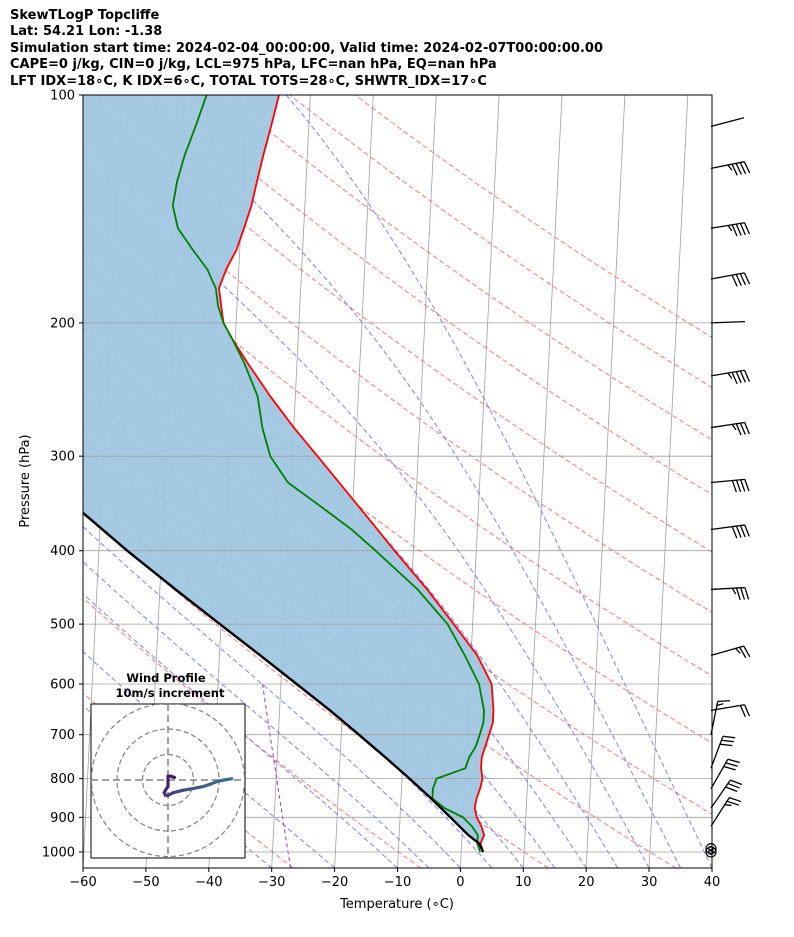  Describe the element at coordinates (586, 882) in the screenshot. I see `x-tick-label: 20` at that location.